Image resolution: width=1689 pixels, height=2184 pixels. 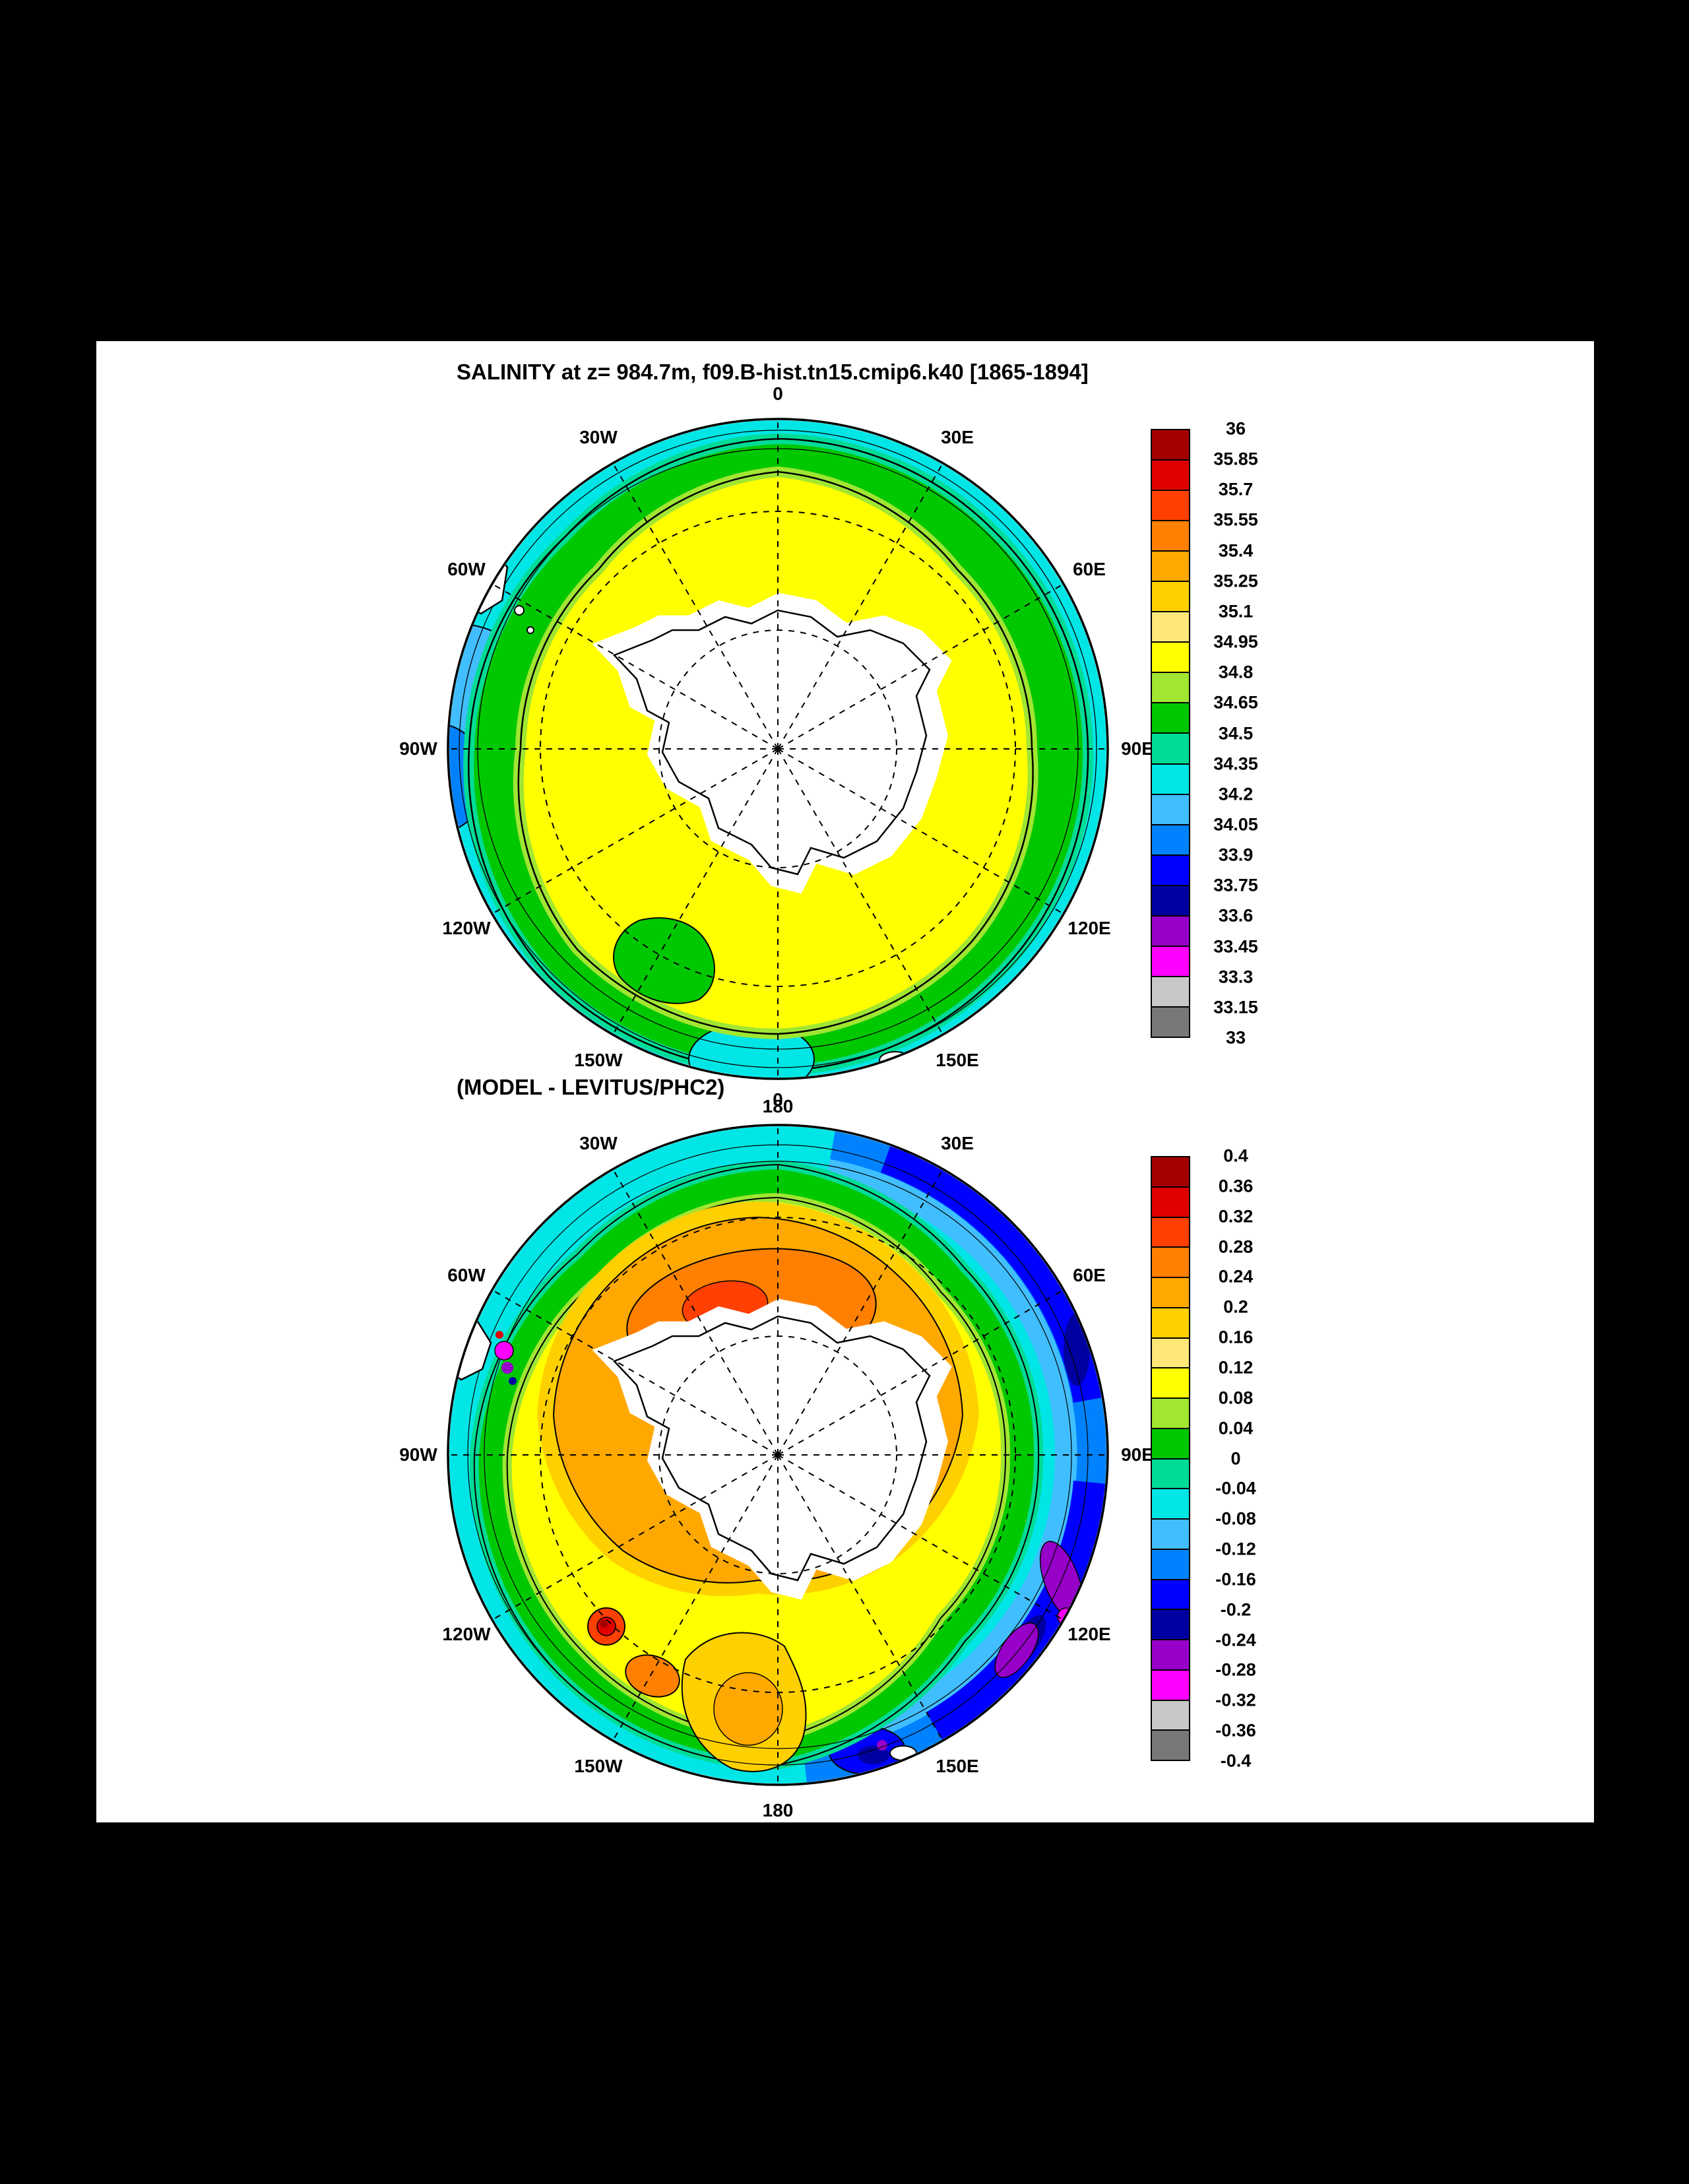 I want to click on salinity-map, so click(x=778, y=749).